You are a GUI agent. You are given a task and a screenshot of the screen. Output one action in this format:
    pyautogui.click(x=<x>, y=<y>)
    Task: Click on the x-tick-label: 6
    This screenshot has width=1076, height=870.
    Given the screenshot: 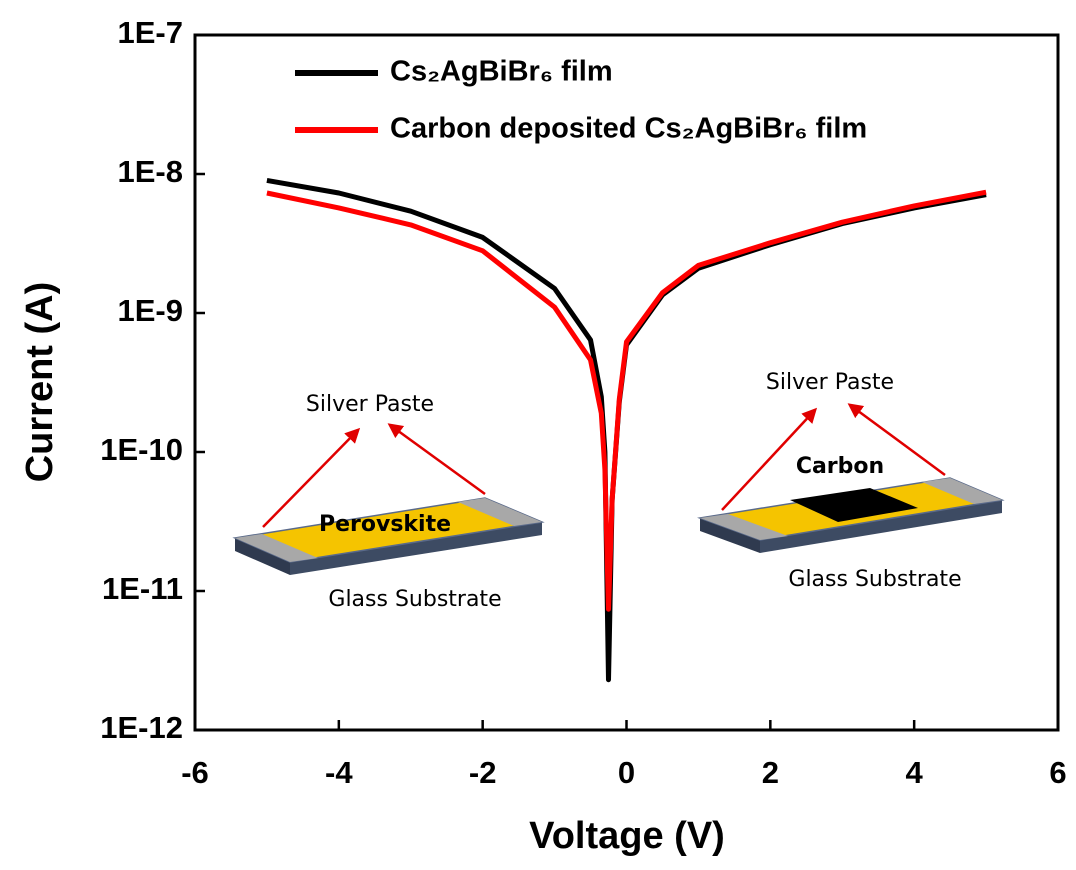 What is the action you would take?
    pyautogui.click(x=1057, y=772)
    